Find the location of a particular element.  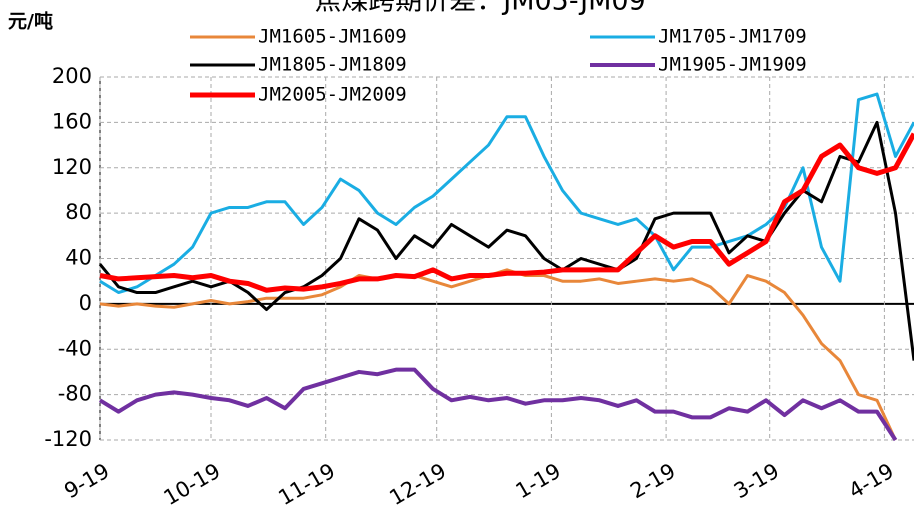

y-tick-label: 80 is located at coordinates (78, 212).